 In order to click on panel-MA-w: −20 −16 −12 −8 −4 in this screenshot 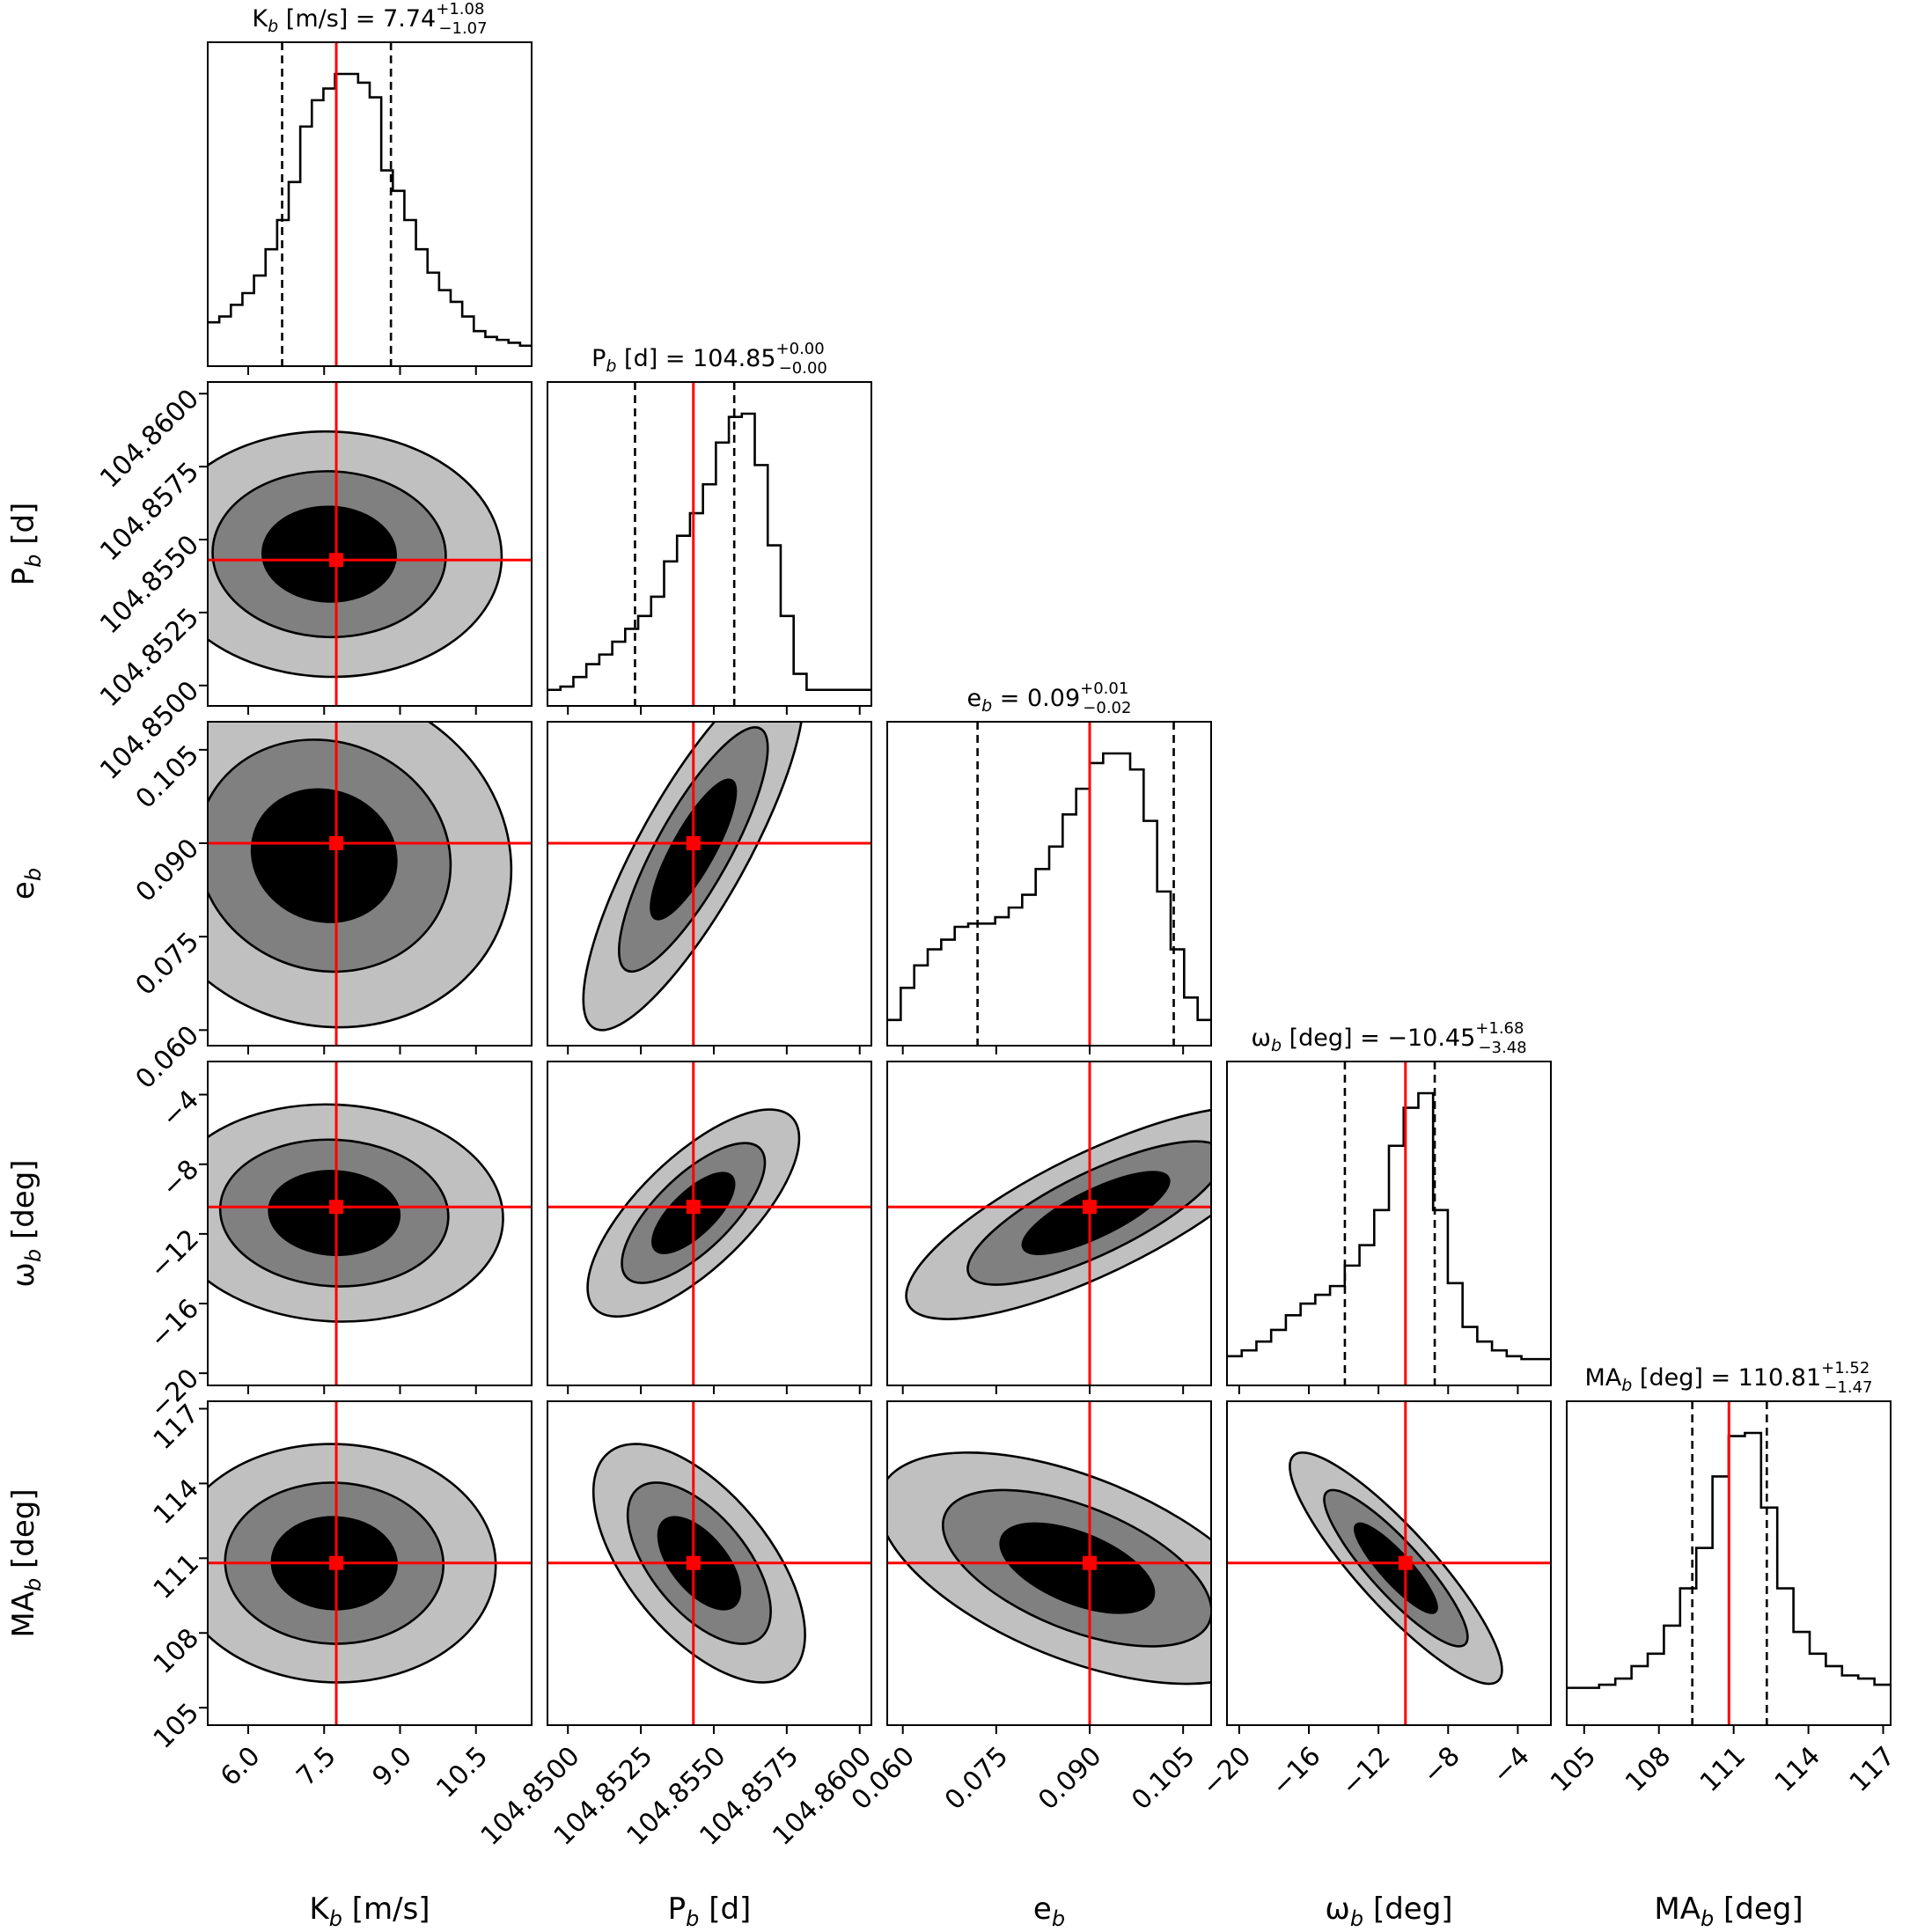, I will do `click(1374, 1601)`.